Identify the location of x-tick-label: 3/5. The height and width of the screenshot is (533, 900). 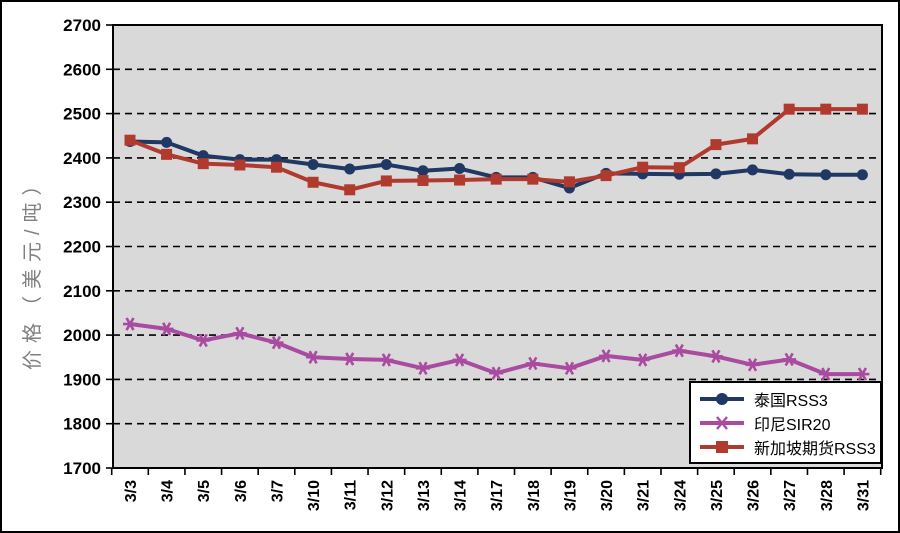
(204, 491).